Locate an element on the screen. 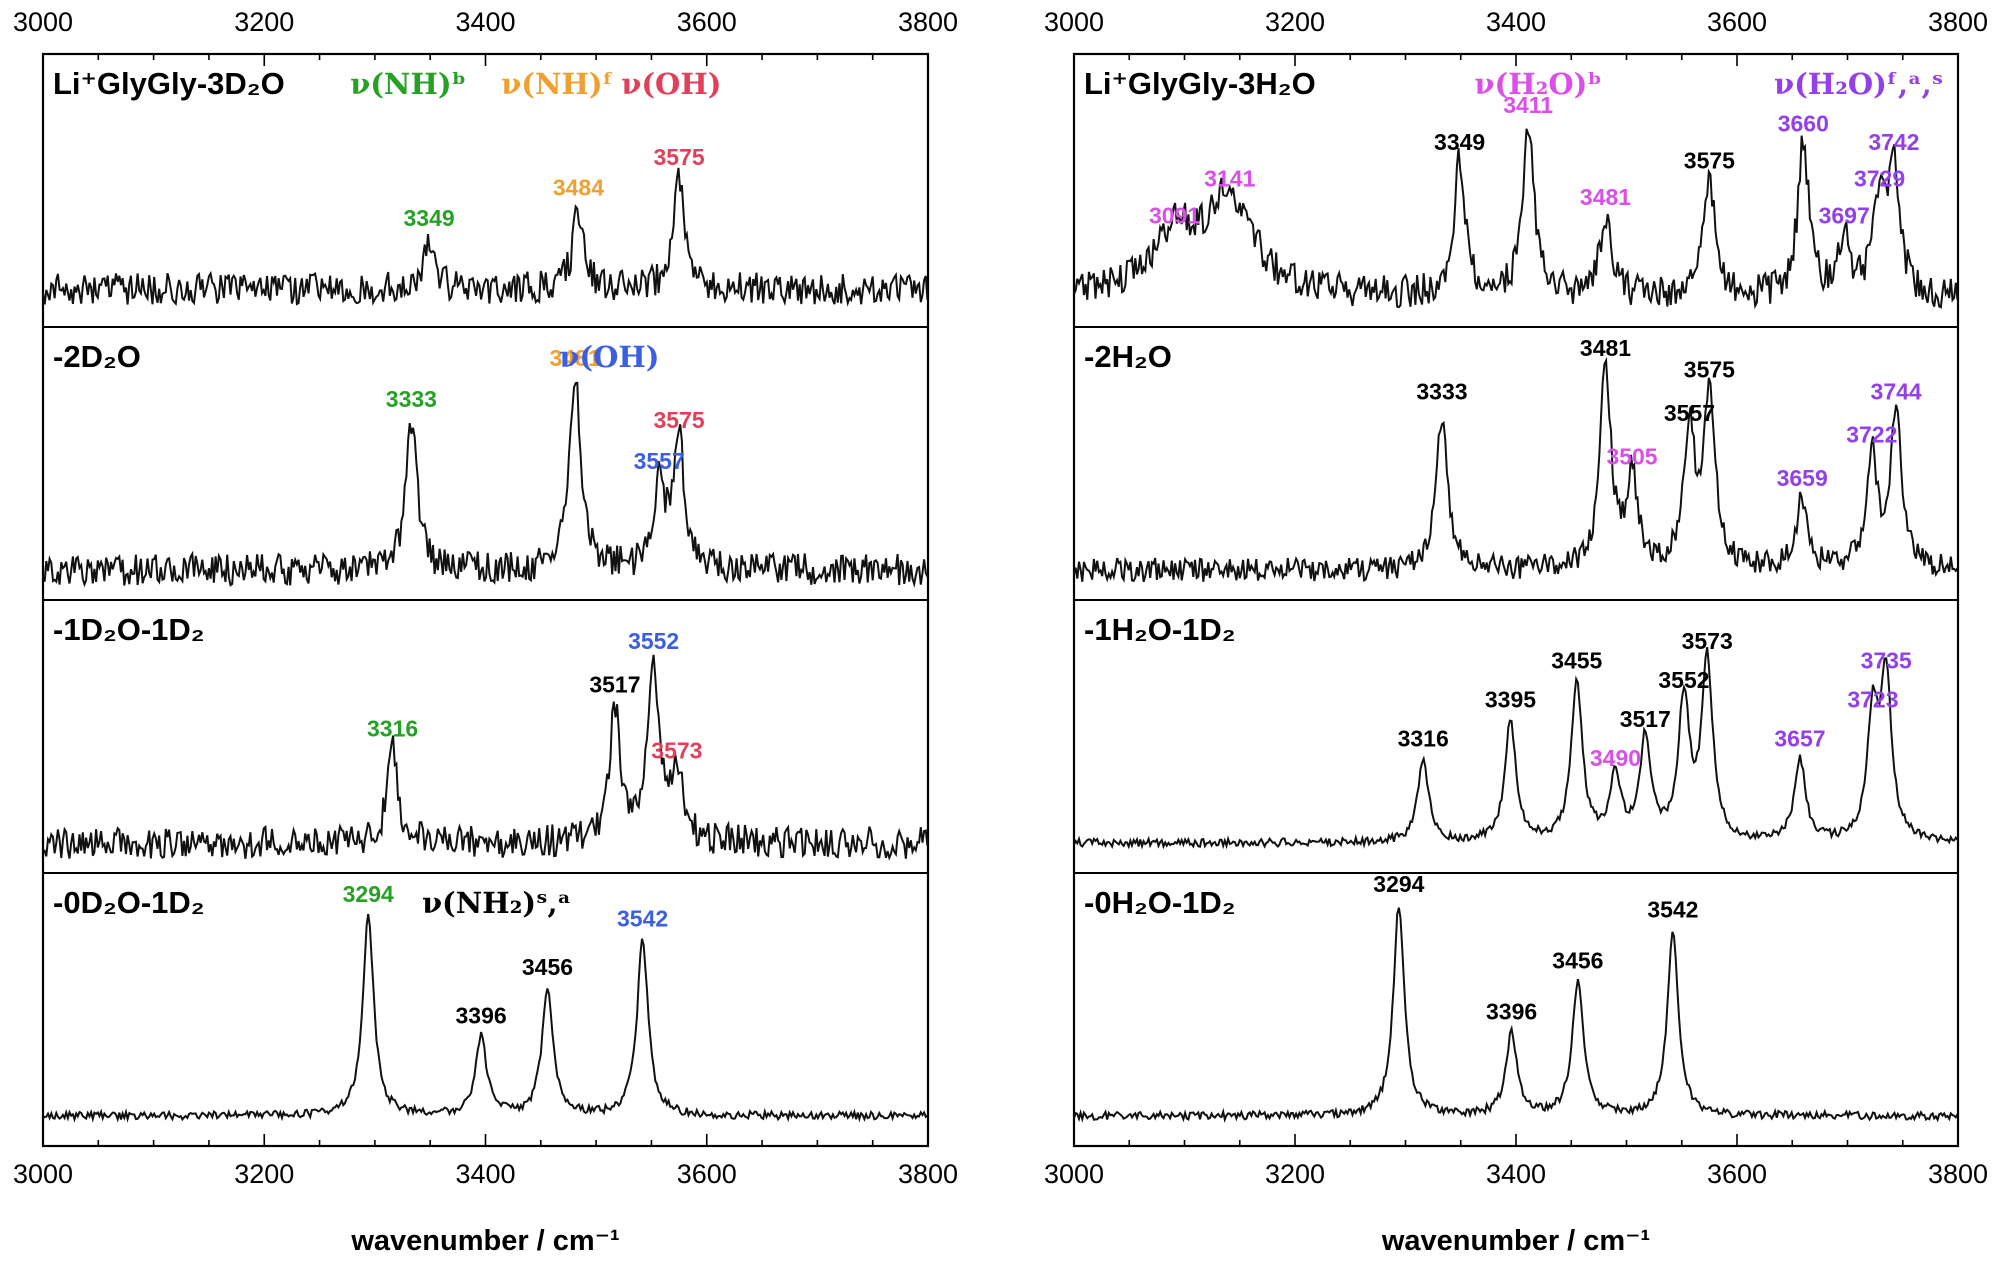  band-label: ν(H₂O)ᵇ is located at coordinates (1537, 84).